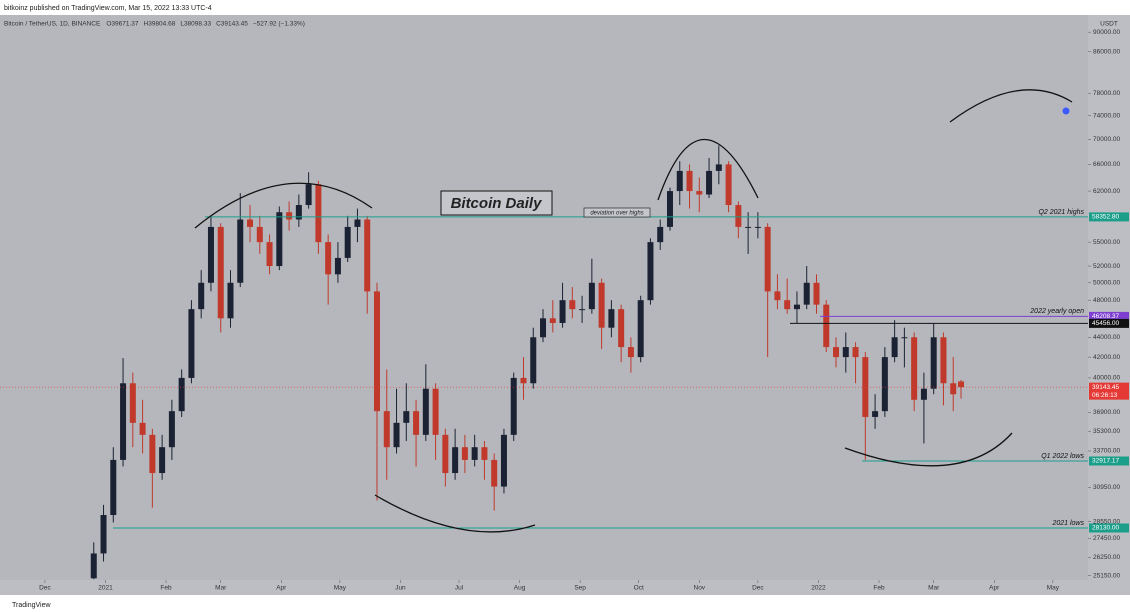  Describe the element at coordinates (1106, 282) in the screenshot. I see `y-tick-label: 50000.00` at that location.